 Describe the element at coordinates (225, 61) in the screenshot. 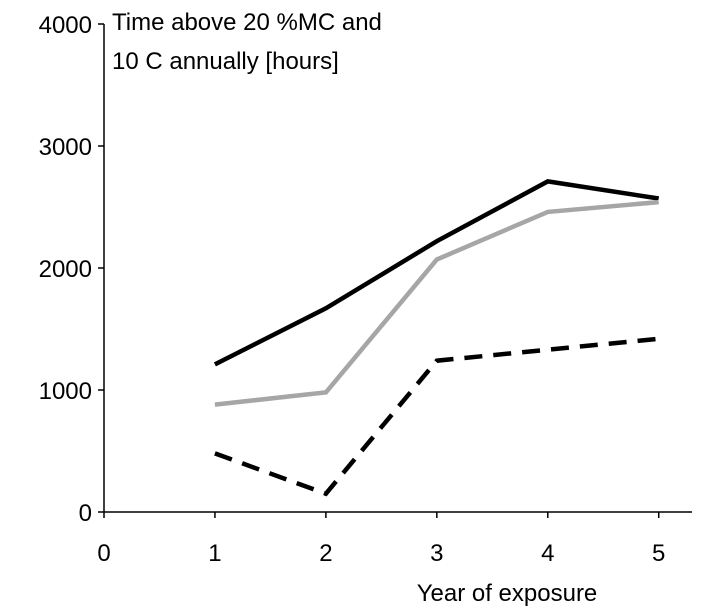

I see `chart-title-line-2: 10 C annually [hours]` at that location.